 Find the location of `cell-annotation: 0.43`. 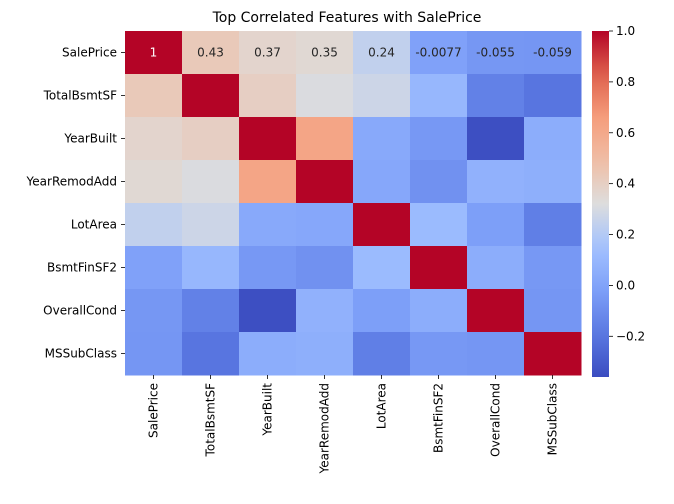

cell-annotation: 0.43 is located at coordinates (210, 53).